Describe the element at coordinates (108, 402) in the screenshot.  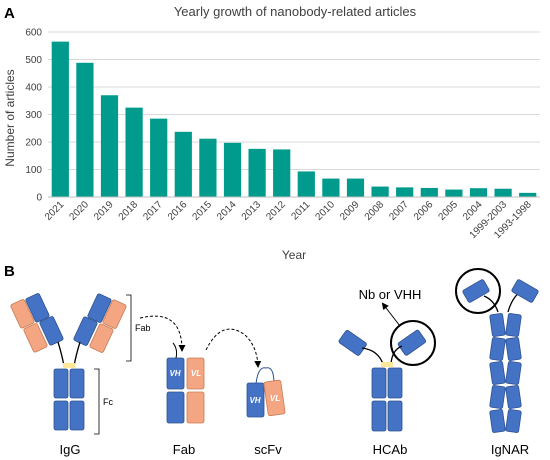
I see `fc-bracket-label: Fc` at that location.